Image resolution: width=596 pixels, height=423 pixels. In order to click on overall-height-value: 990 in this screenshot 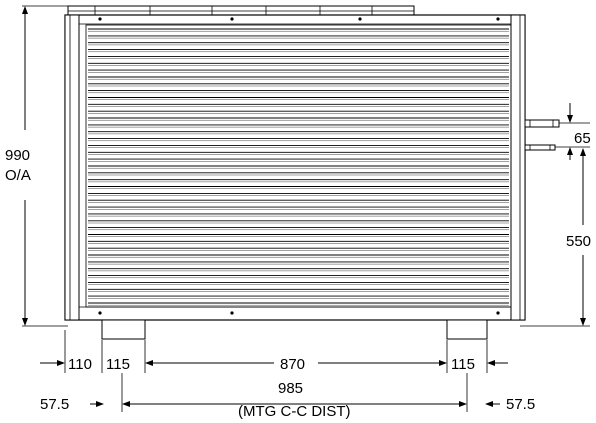, I will do `click(17, 155)`.